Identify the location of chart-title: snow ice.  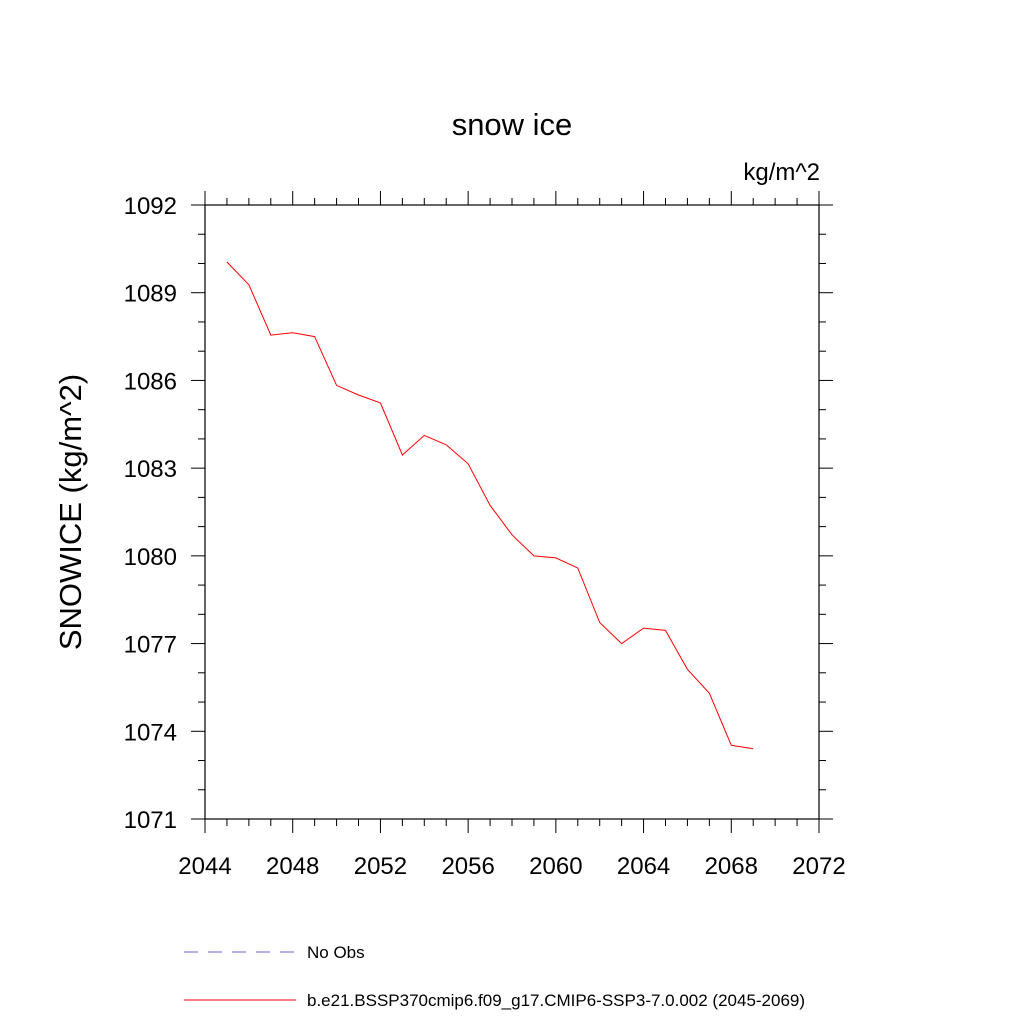
(512, 124).